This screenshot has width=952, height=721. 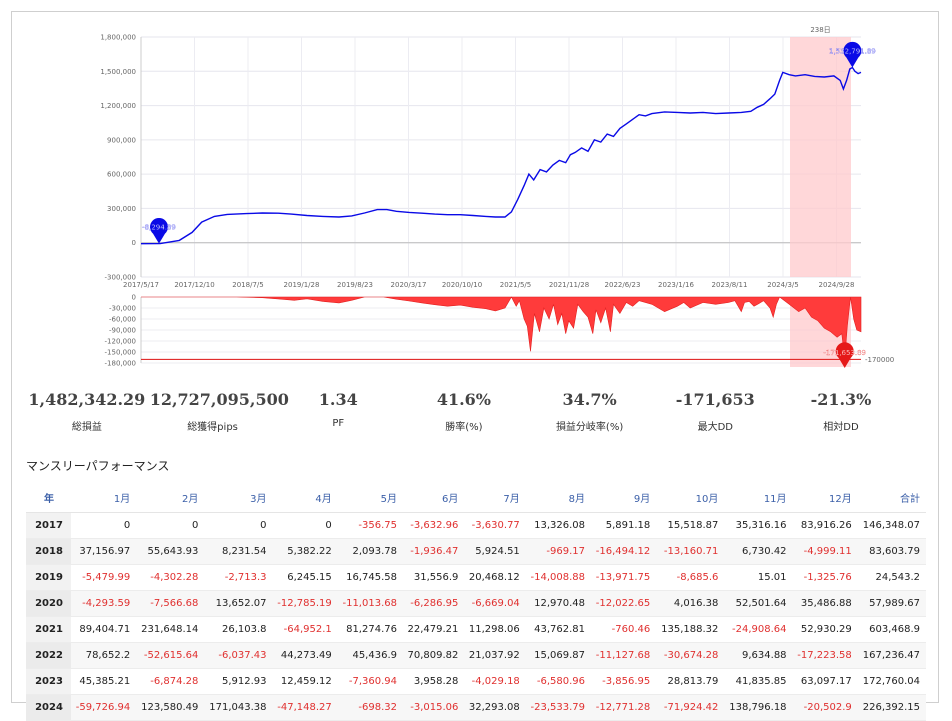 What do you see at coordinates (104, 681) in the screenshot?
I see `value-cell: 45,385.21` at bounding box center [104, 681].